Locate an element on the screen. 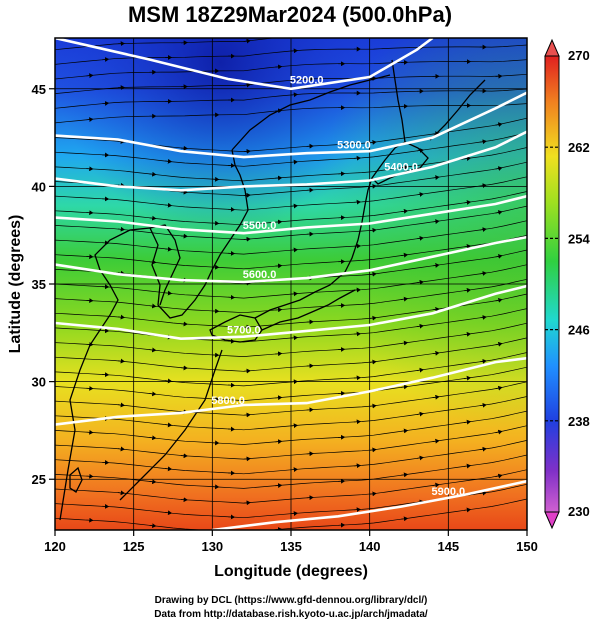  contour-label: 5200.0 is located at coordinates (307, 80).